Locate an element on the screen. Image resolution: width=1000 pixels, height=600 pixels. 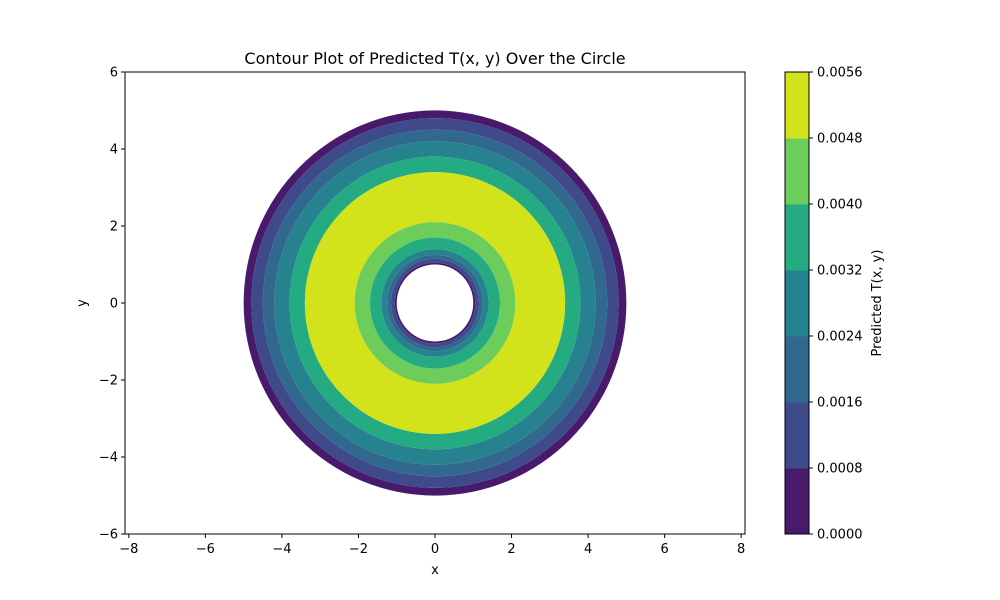
colorbar-tick-label: 0.0000 is located at coordinates (840, 535).